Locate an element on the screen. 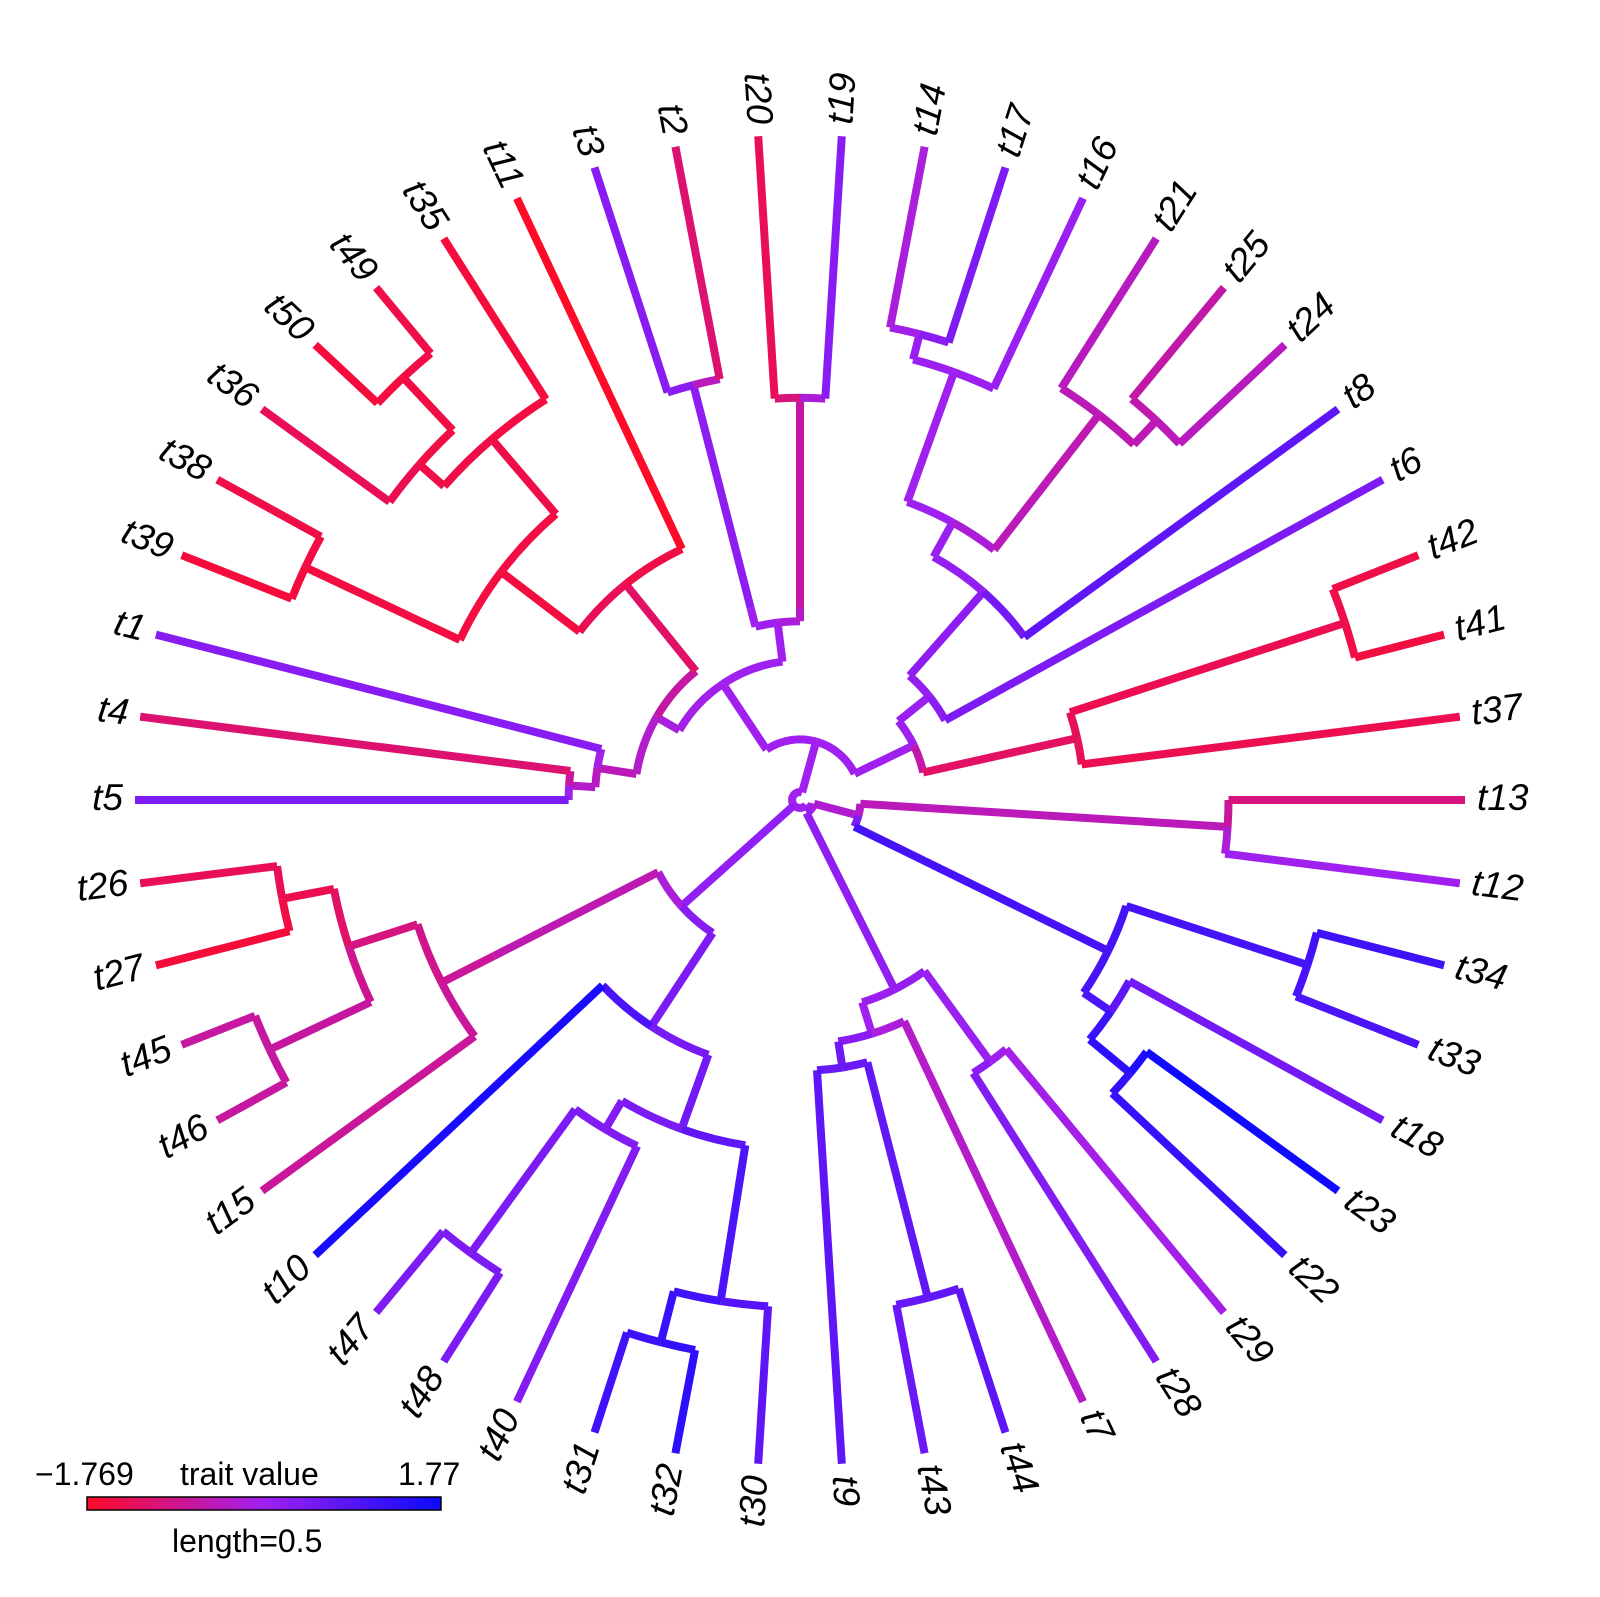 This screenshot has height=1597, width=1600. legend-color-bar is located at coordinates (264, 1503).